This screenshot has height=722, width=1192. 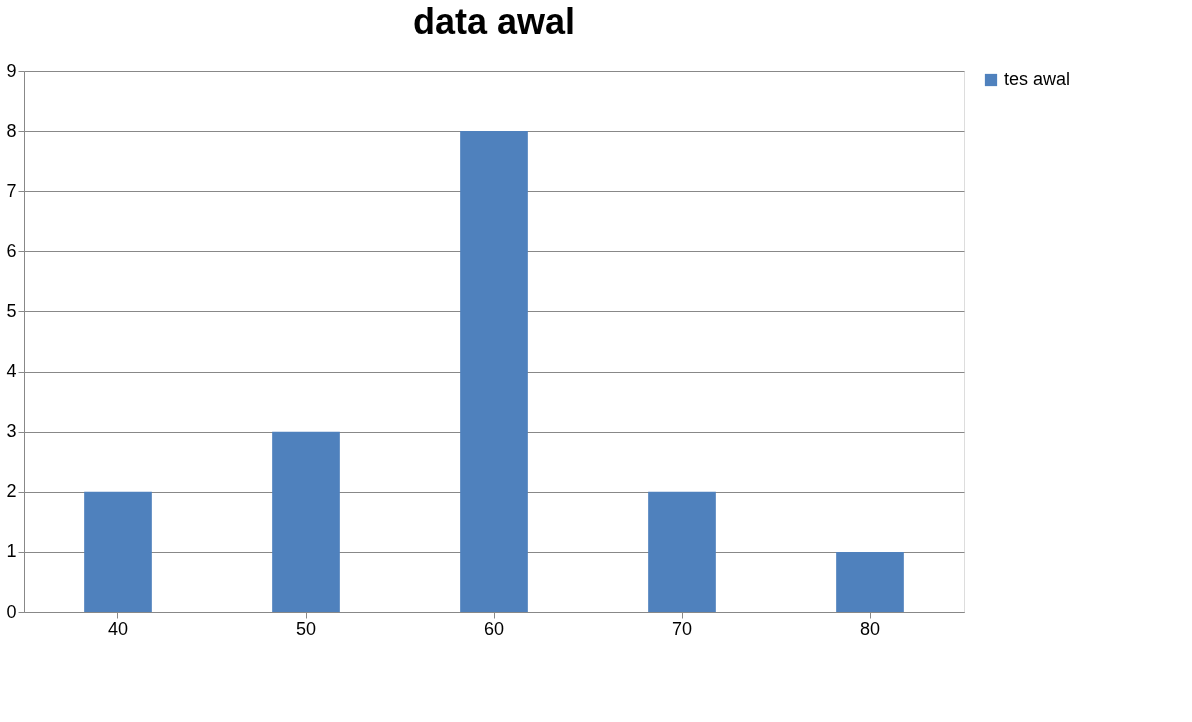 What do you see at coordinates (11, 551) in the screenshot?
I see `y-tick-label: 1` at bounding box center [11, 551].